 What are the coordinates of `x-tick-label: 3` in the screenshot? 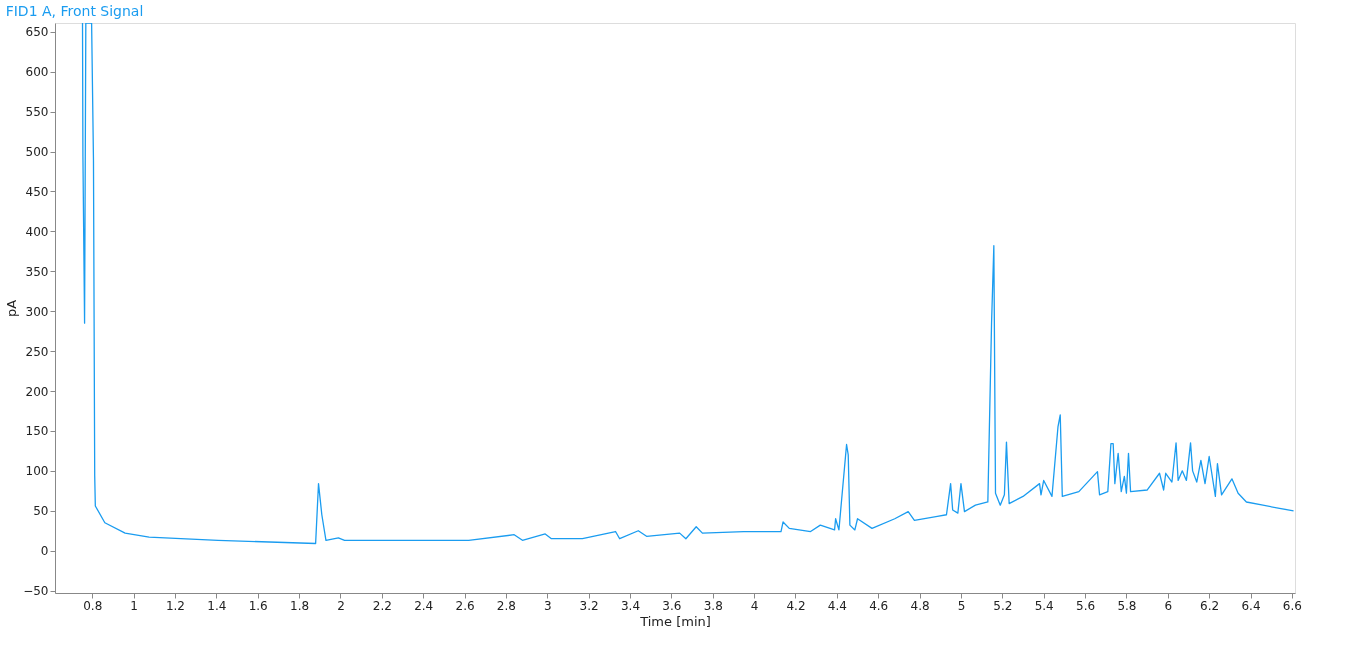 It's located at (547, 605).